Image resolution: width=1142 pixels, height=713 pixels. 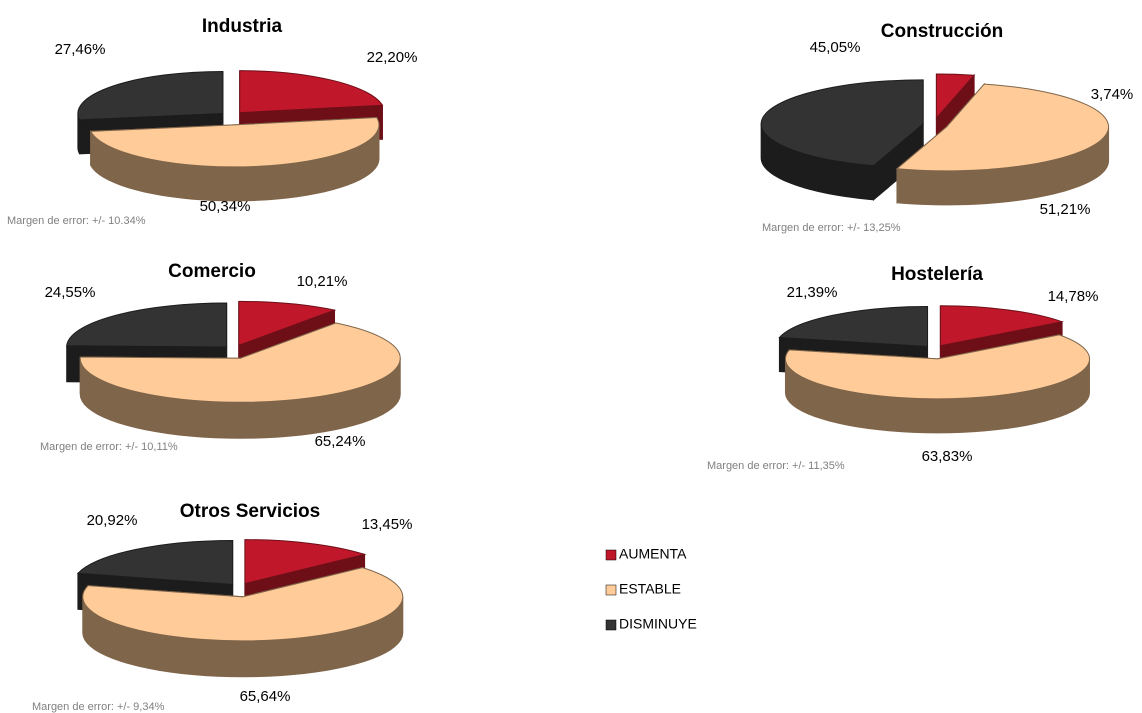 What do you see at coordinates (98, 707) in the screenshot?
I see `margin-note: Margen de error: +/- 9,34%` at bounding box center [98, 707].